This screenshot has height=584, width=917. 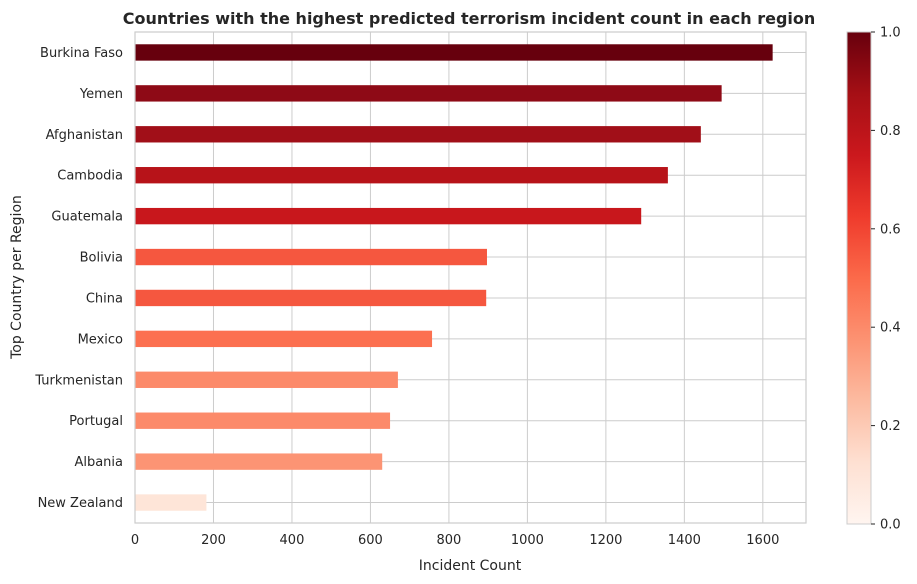 I want to click on x-tick-label: 600, so click(x=370, y=540).